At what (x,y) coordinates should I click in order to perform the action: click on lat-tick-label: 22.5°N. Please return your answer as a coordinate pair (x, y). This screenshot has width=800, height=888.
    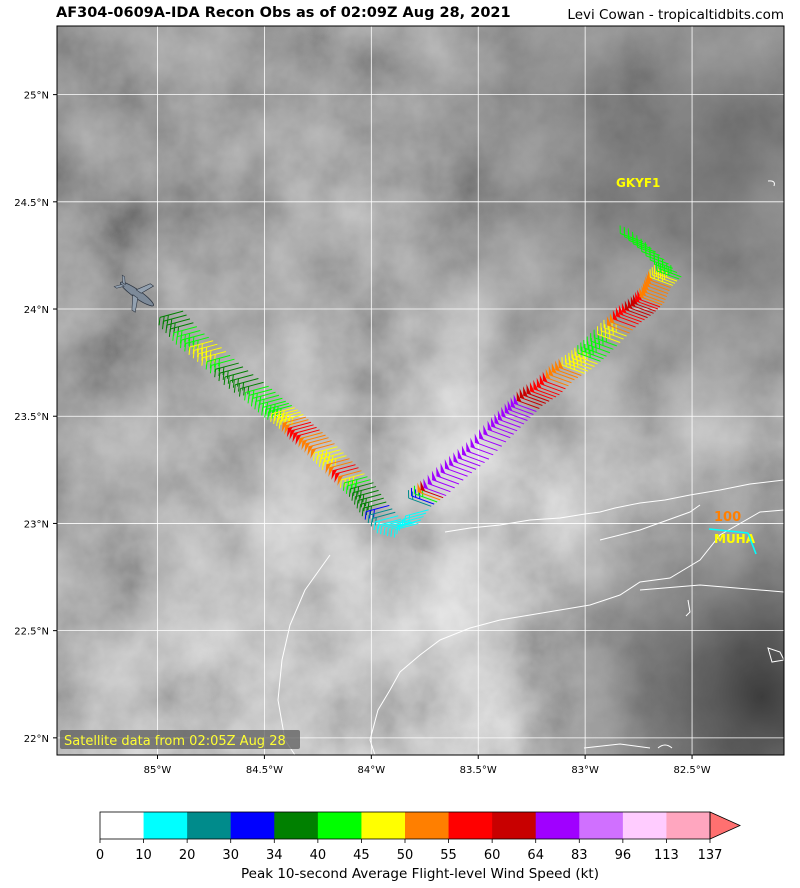
    Looking at the image, I should click on (31, 632).